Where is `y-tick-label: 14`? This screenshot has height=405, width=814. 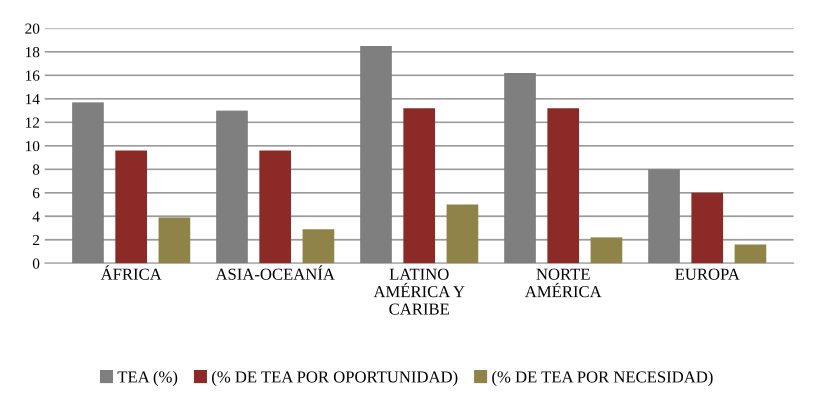 y-tick-label: 14 is located at coordinates (33, 99).